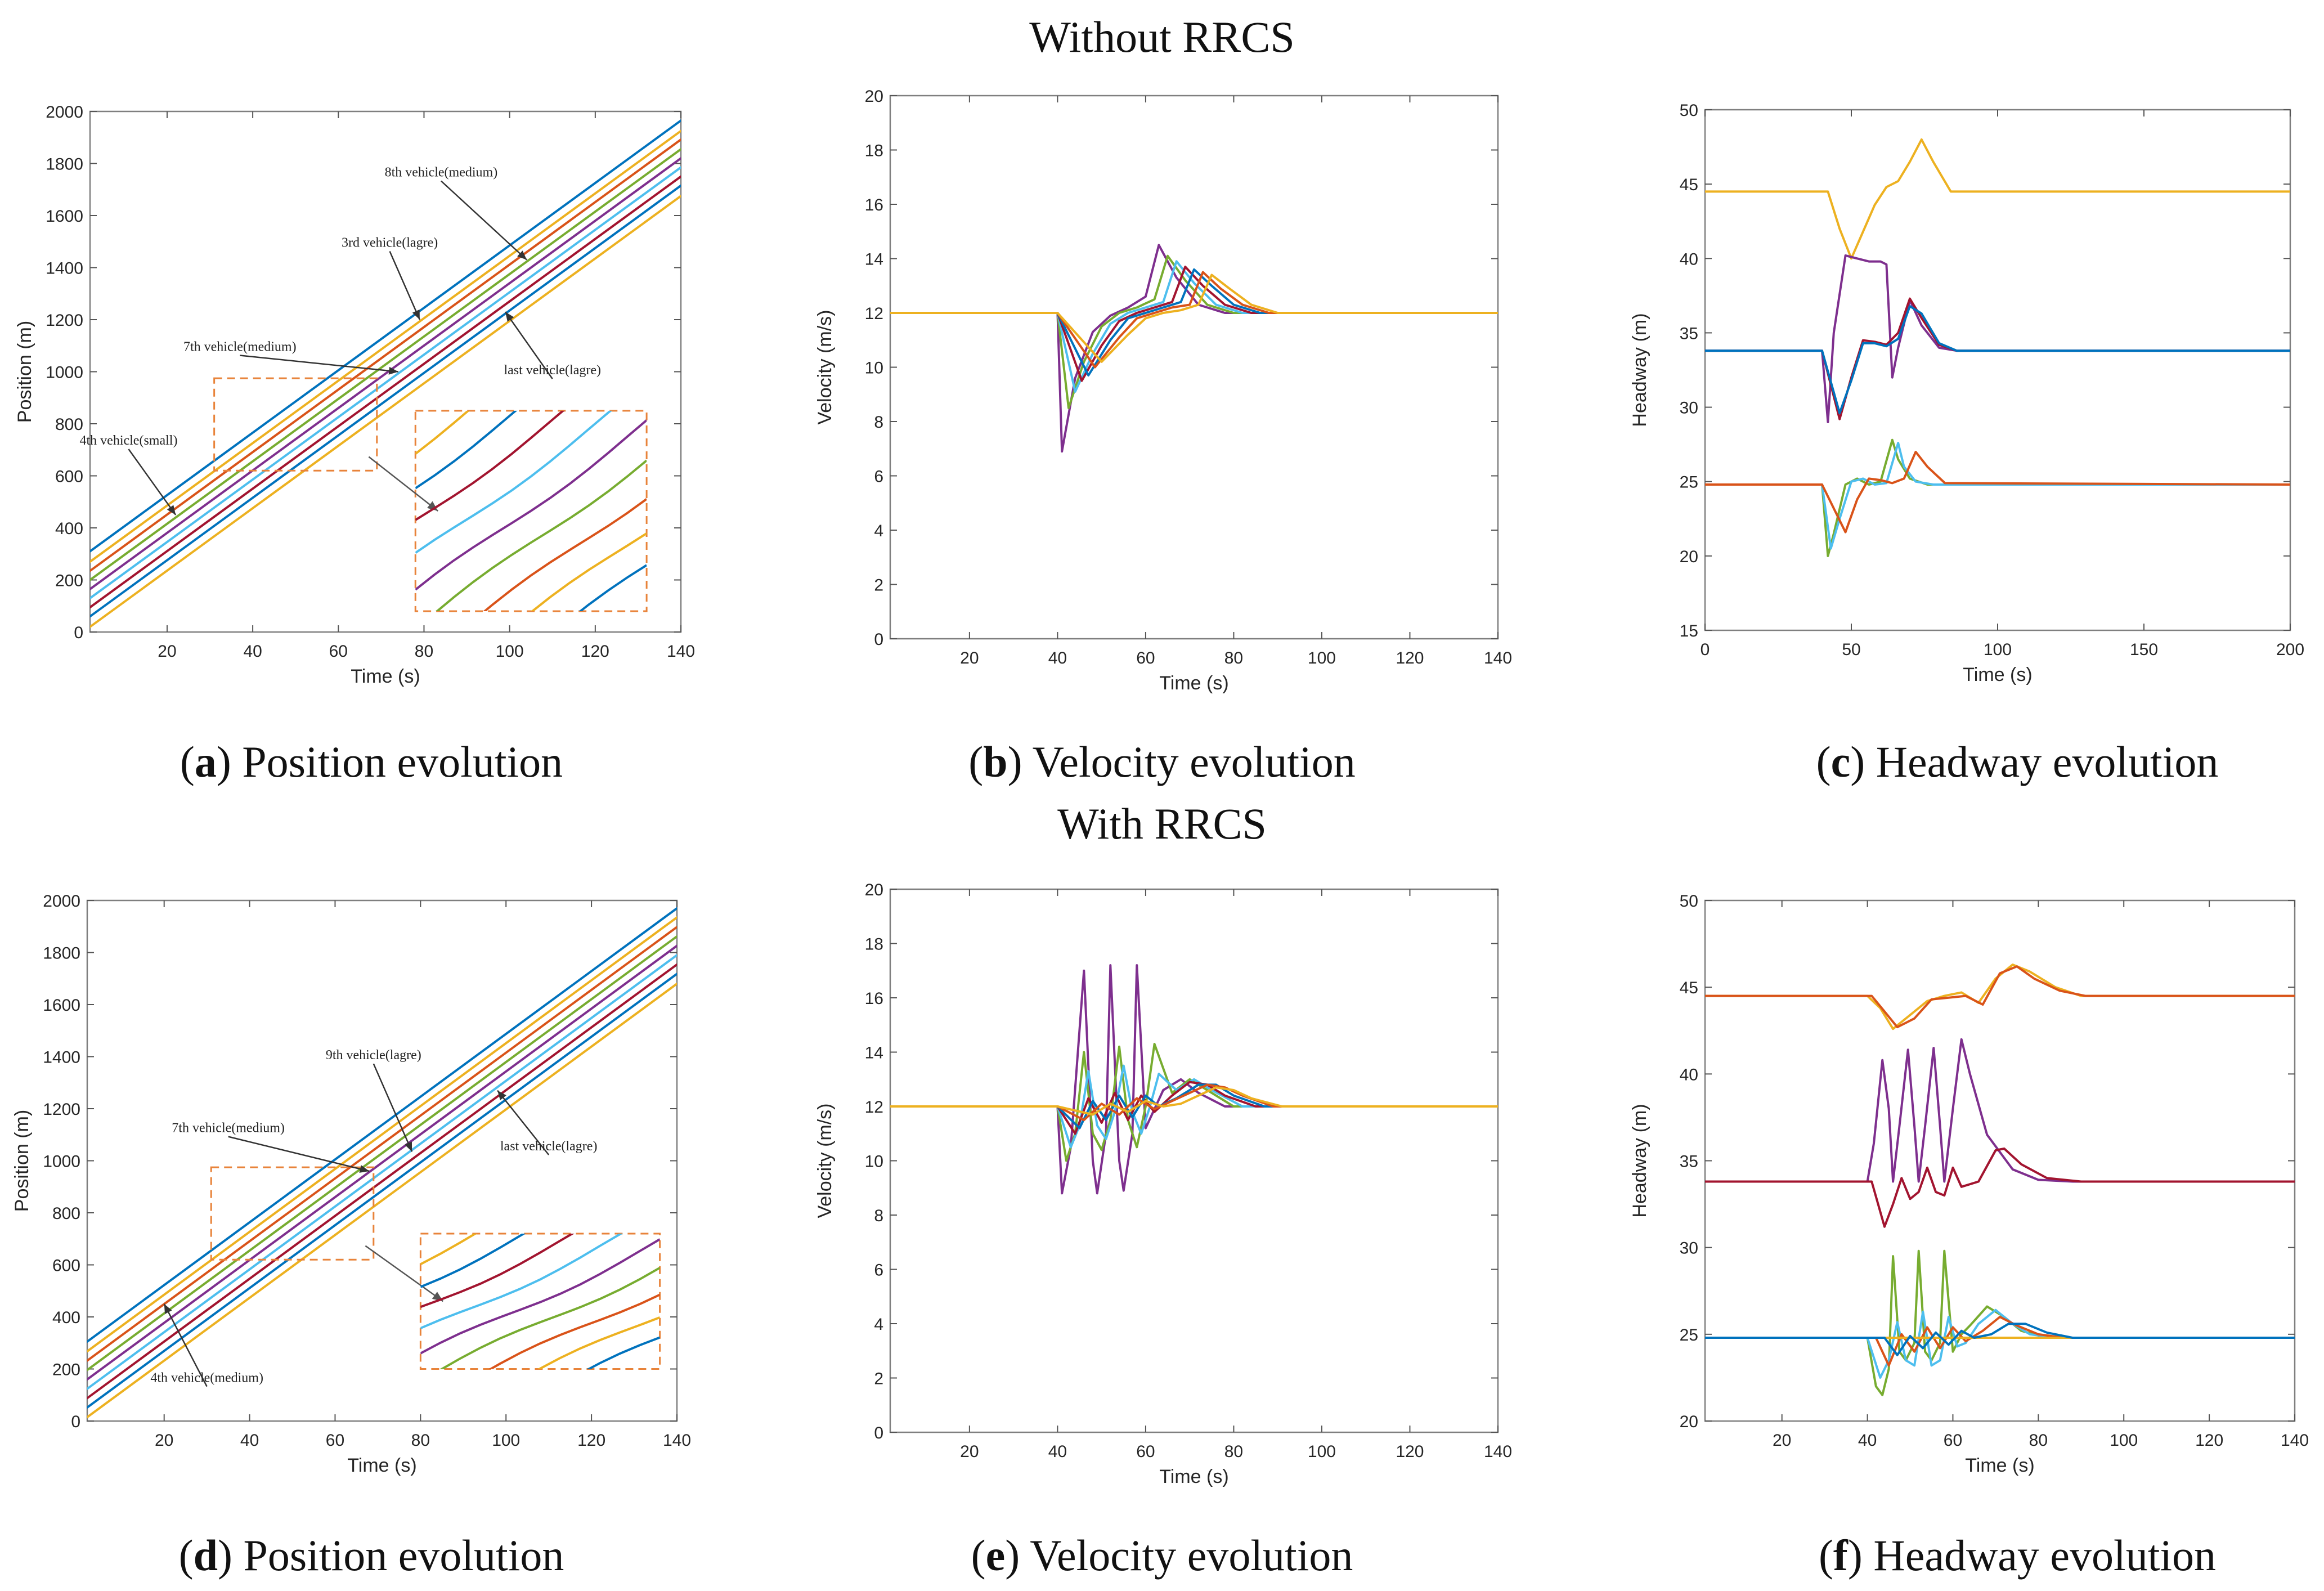  I want to click on y-tick-label: 8, so click(878, 422).